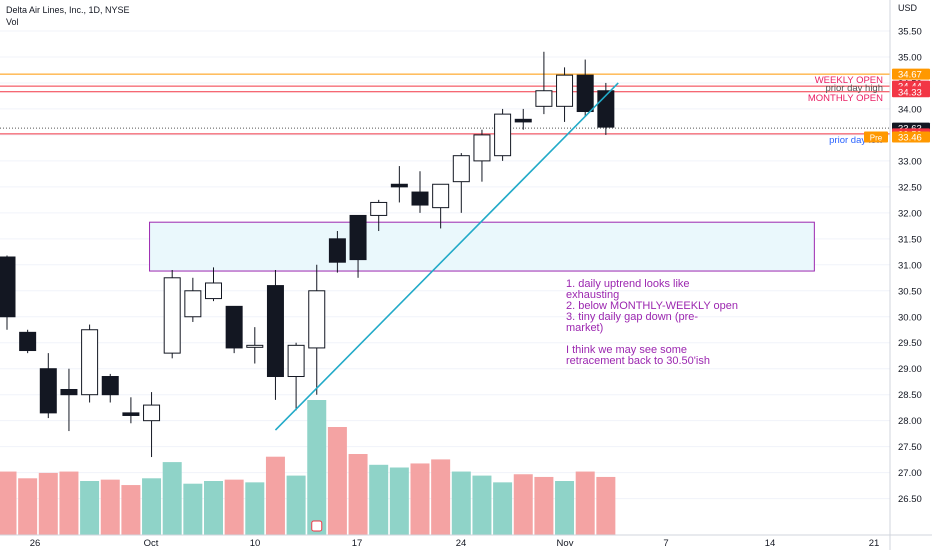  I want to click on earnings-marker, so click(317, 526).